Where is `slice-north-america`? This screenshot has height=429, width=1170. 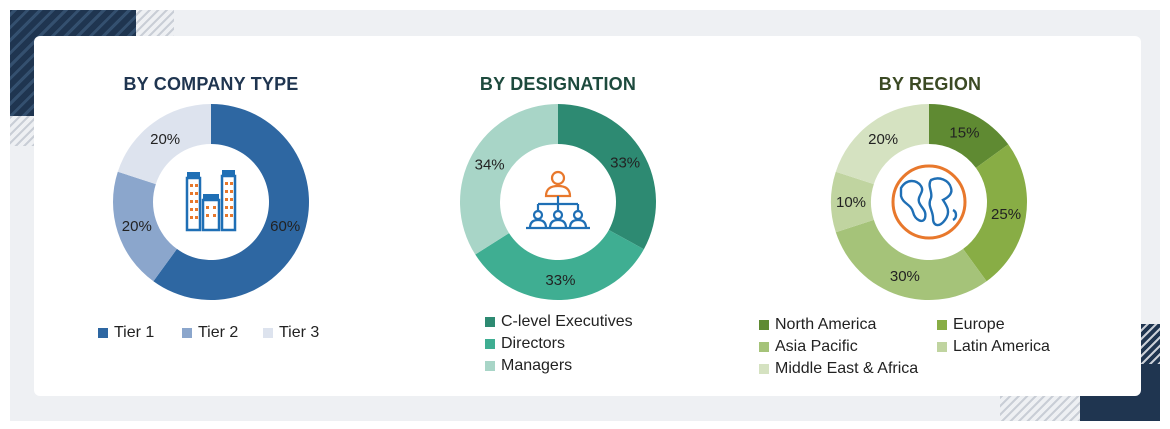
slice-north-america is located at coordinates (969, 136).